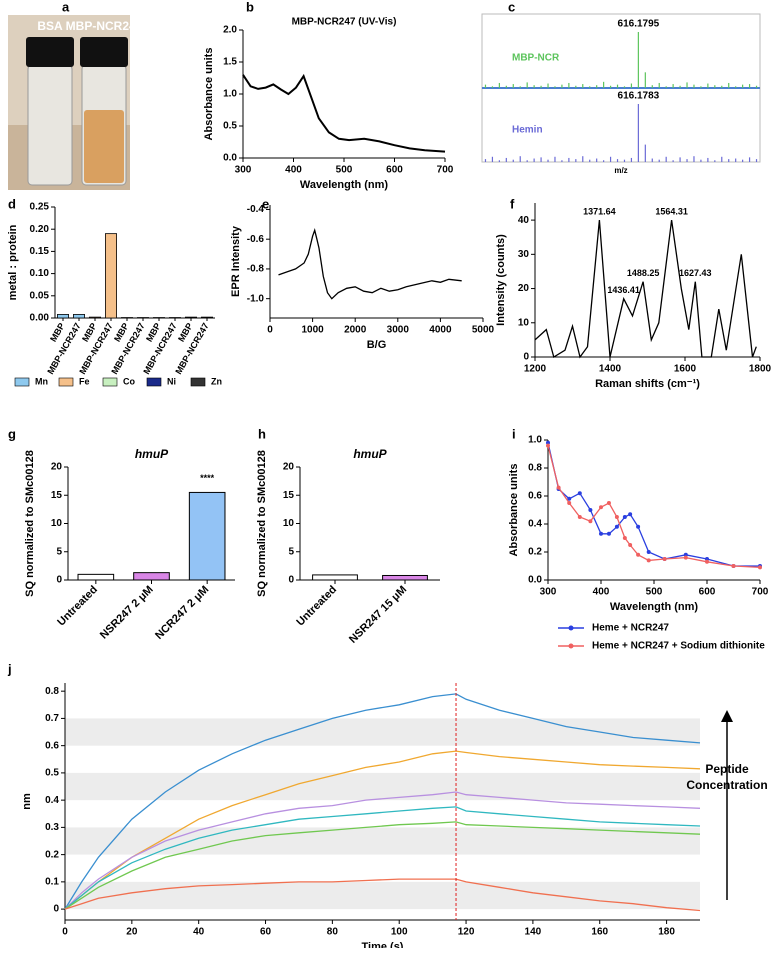 This screenshot has width=771, height=953. What do you see at coordinates (511, 7) in the screenshot?
I see `panel-letter: c` at bounding box center [511, 7].